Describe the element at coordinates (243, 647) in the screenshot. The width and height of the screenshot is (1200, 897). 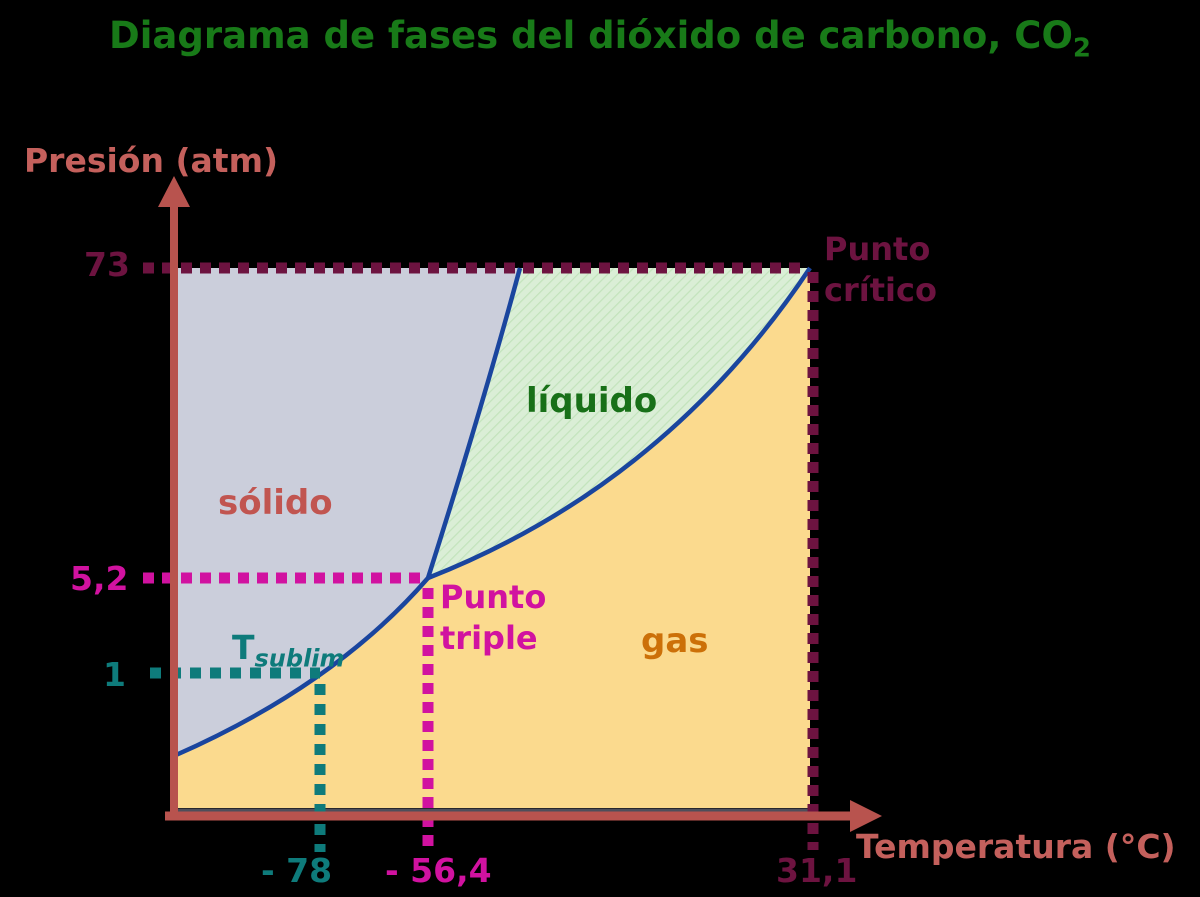
I see `t-sublim-symbol: T` at that location.